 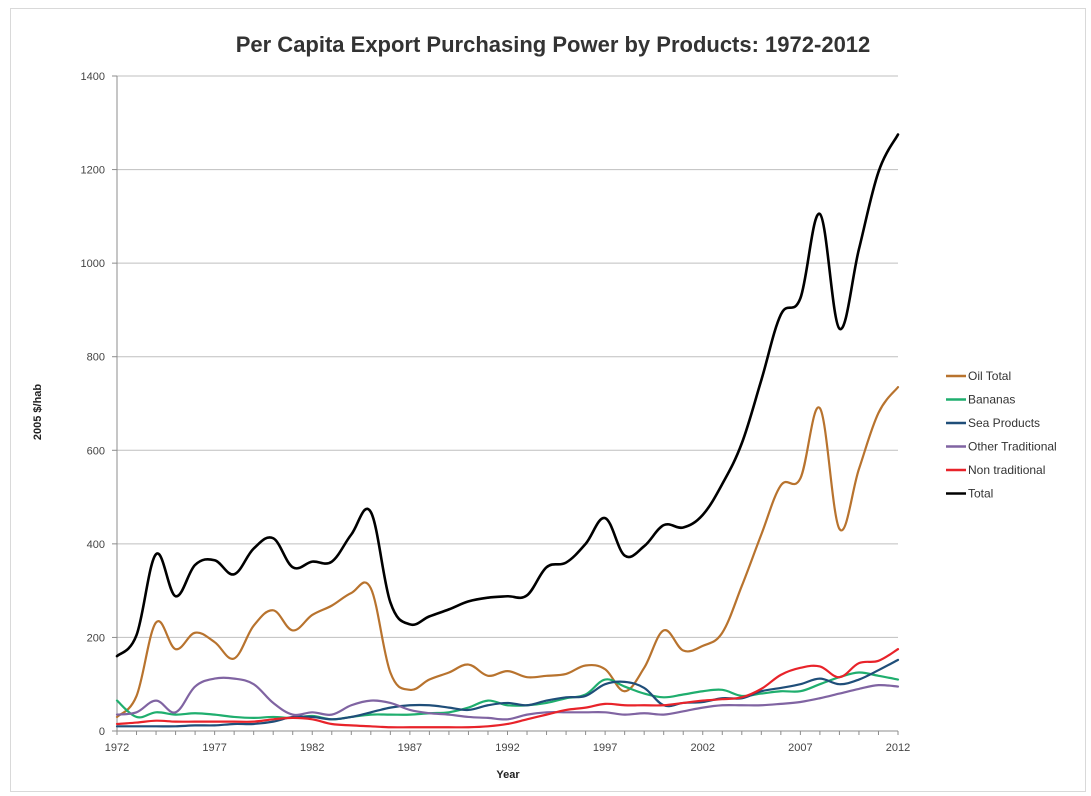 What do you see at coordinates (898, 748) in the screenshot?
I see `x-tick-label: 2012` at bounding box center [898, 748].